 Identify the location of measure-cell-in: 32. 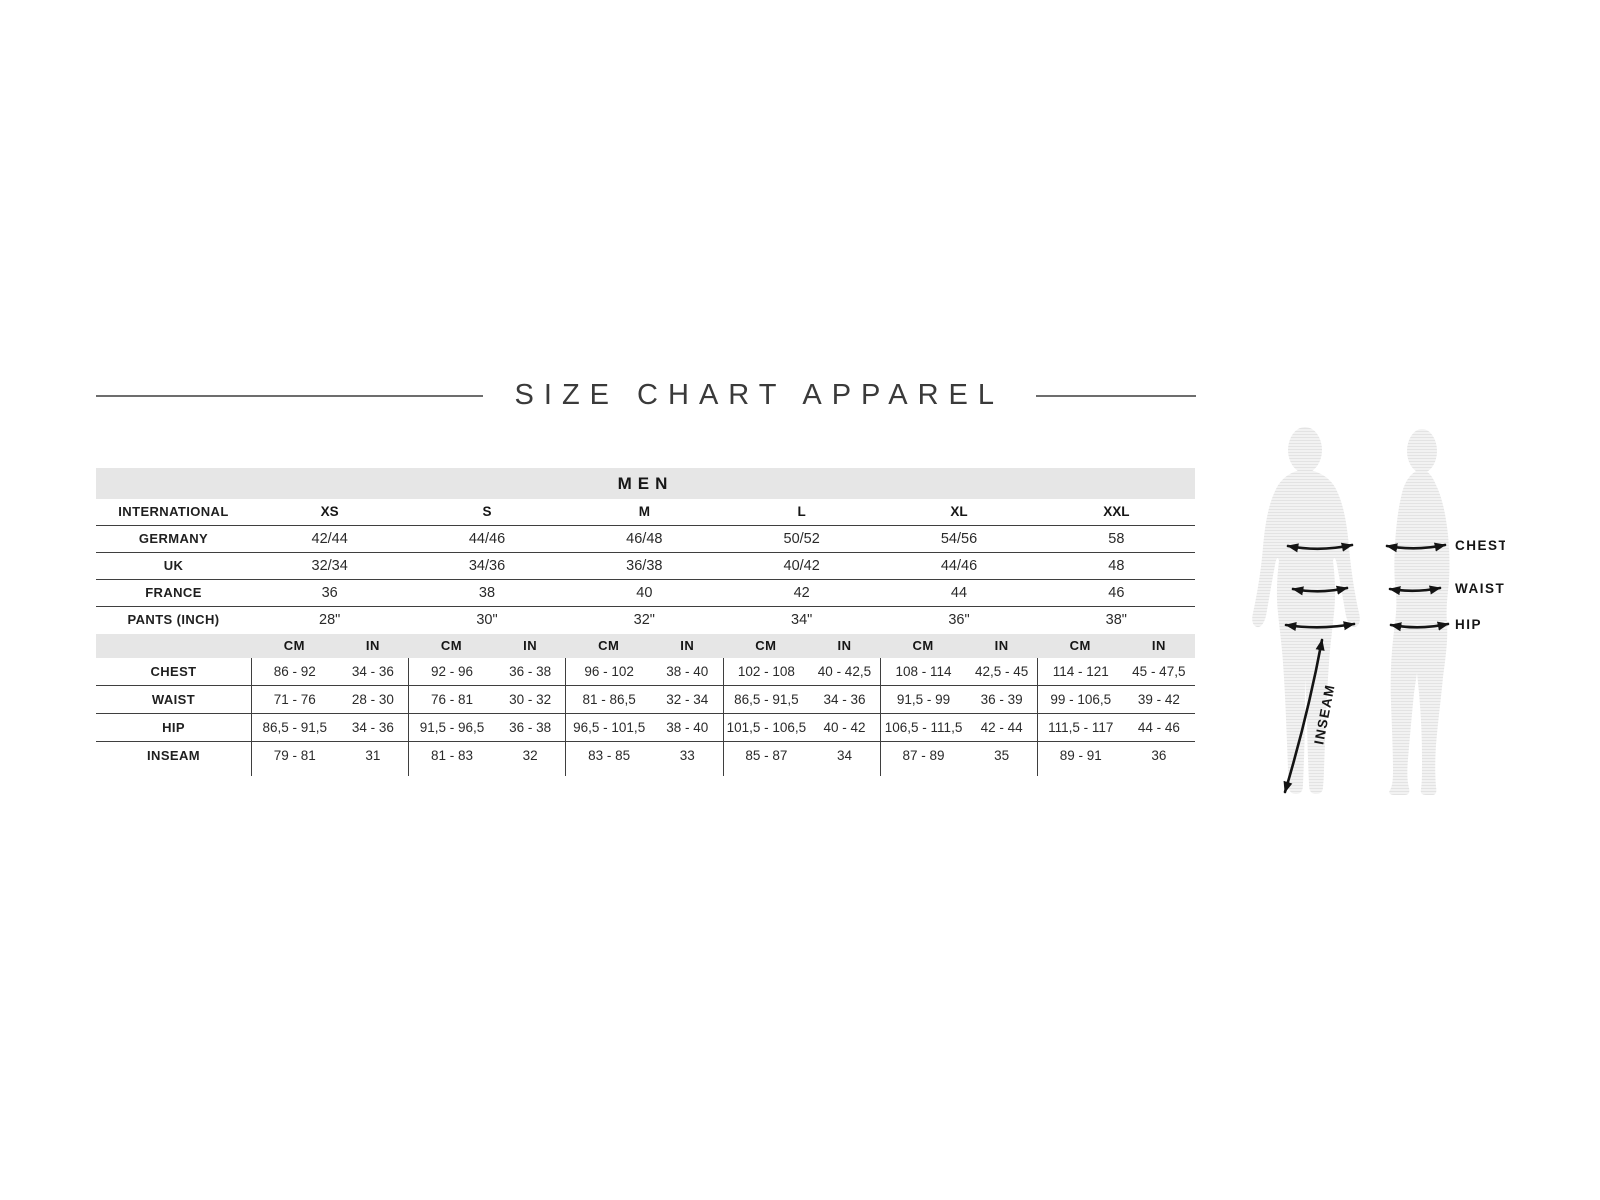
(530, 755).